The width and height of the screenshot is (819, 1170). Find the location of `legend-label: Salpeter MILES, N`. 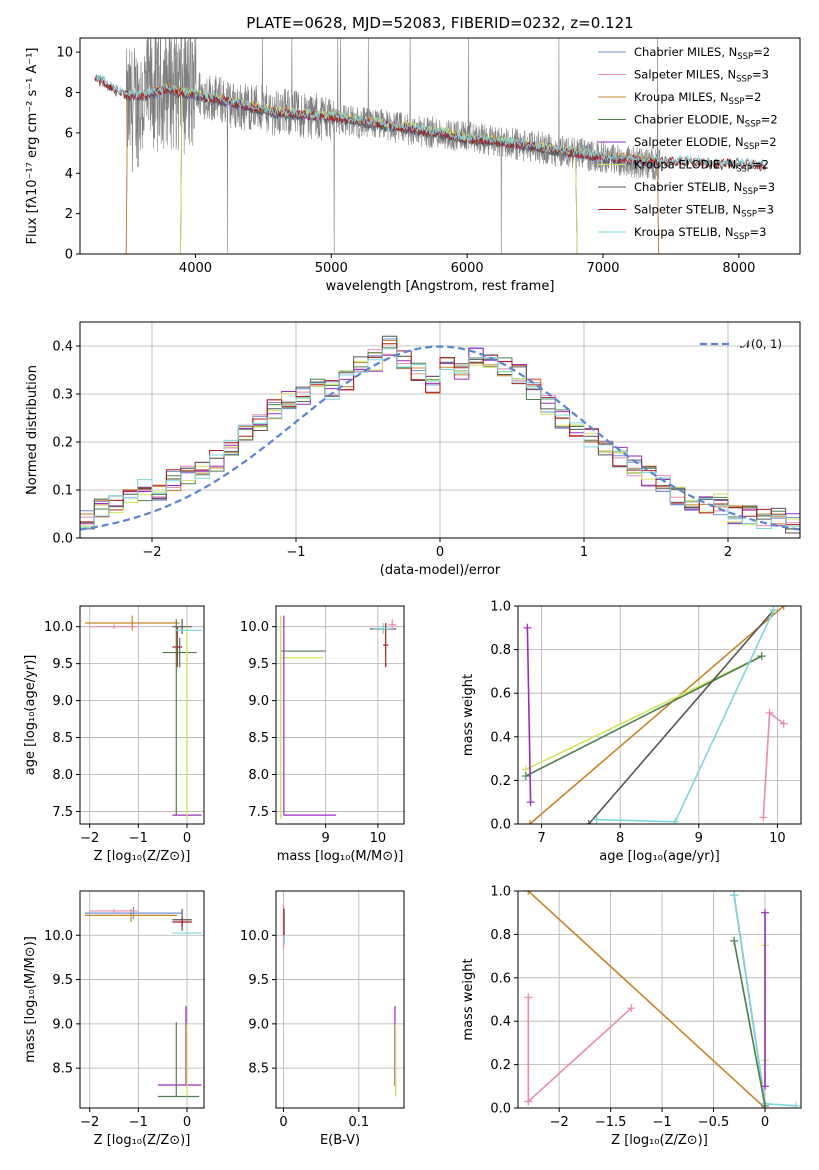

legend-label: Salpeter MILES, N is located at coordinates (685, 75).